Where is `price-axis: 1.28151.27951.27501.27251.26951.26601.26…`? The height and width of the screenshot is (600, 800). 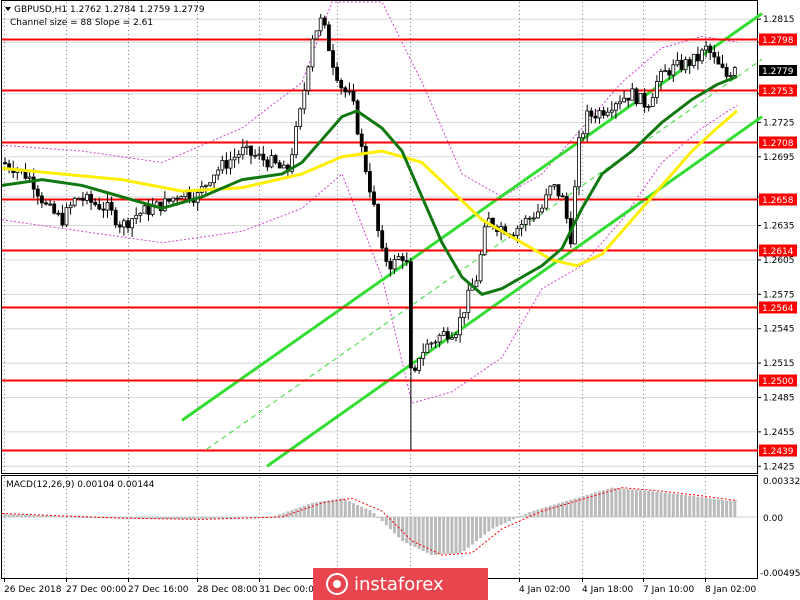
price-axis: 1.28151.27951.27501.27251.26951.26601.26… is located at coordinates (776, 243).